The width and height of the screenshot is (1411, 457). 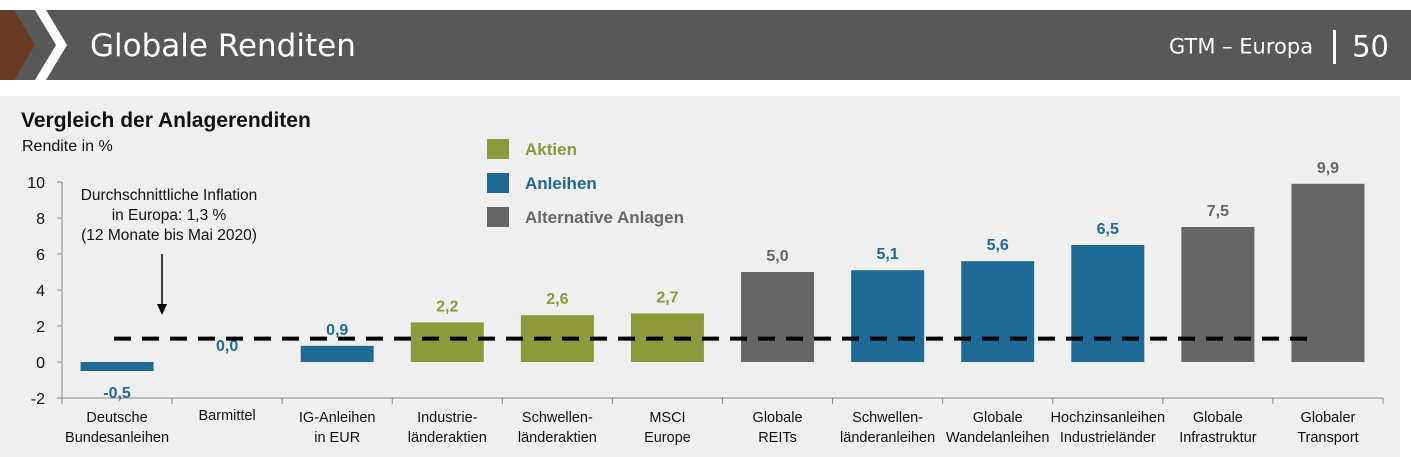 What do you see at coordinates (117, 393) in the screenshot?
I see `value-label-0: -0,5` at bounding box center [117, 393].